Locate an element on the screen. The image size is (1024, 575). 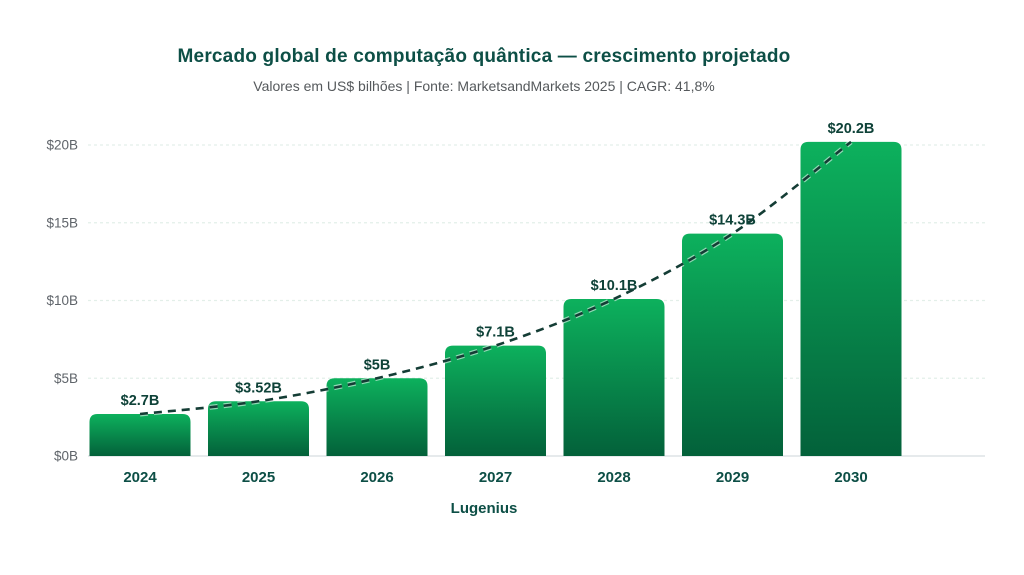
bar-2026 is located at coordinates (377, 417).